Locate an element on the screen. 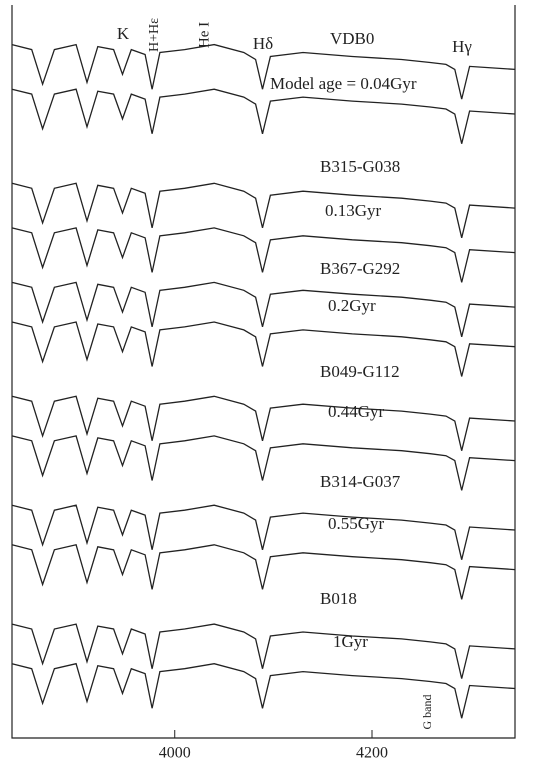  feature-label: Hδ is located at coordinates (263, 43).